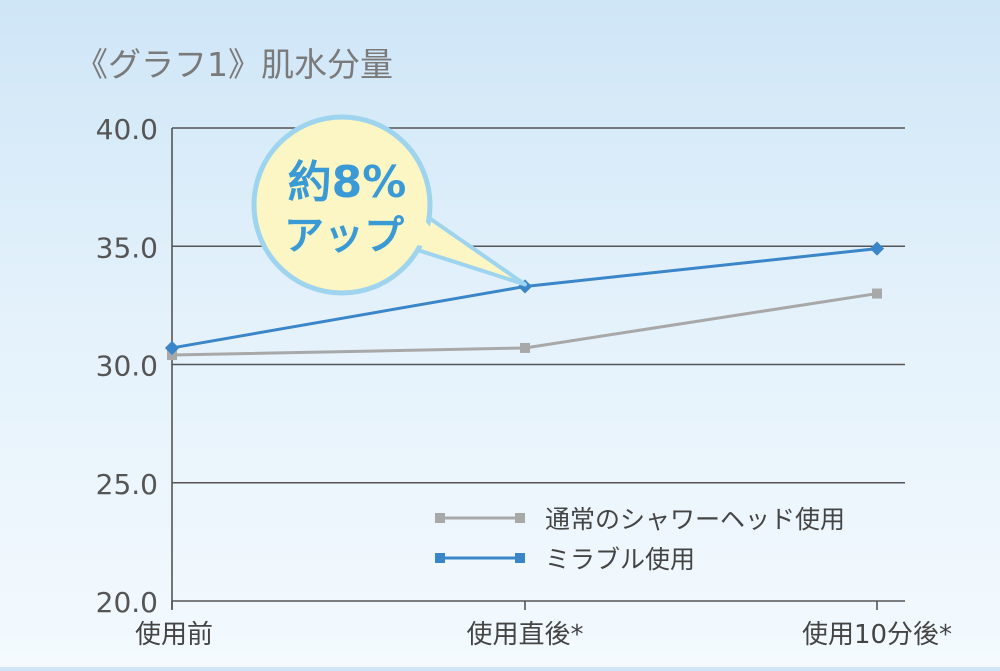 This screenshot has width=1000, height=671. I want to click on callout-bubble, so click(342, 205).